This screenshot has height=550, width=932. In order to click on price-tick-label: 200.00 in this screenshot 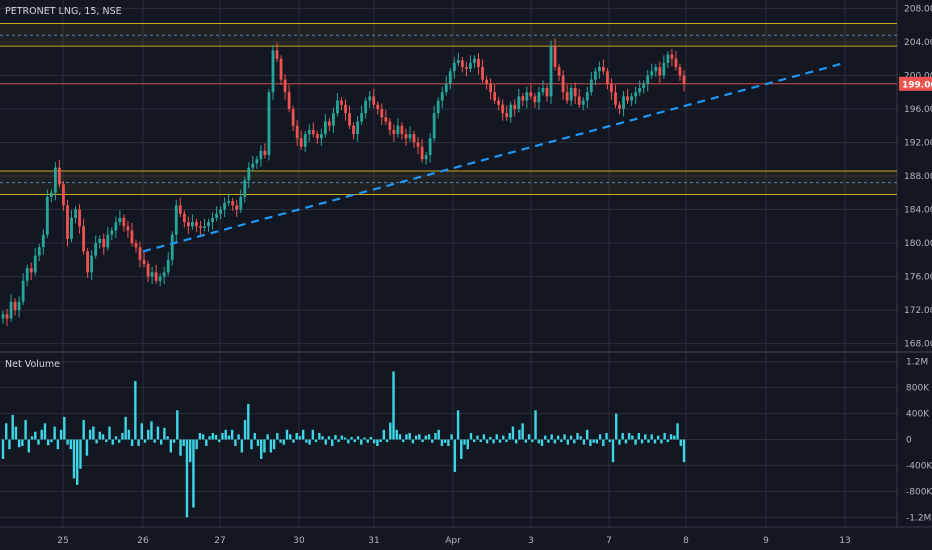, I will do `click(918, 76)`.